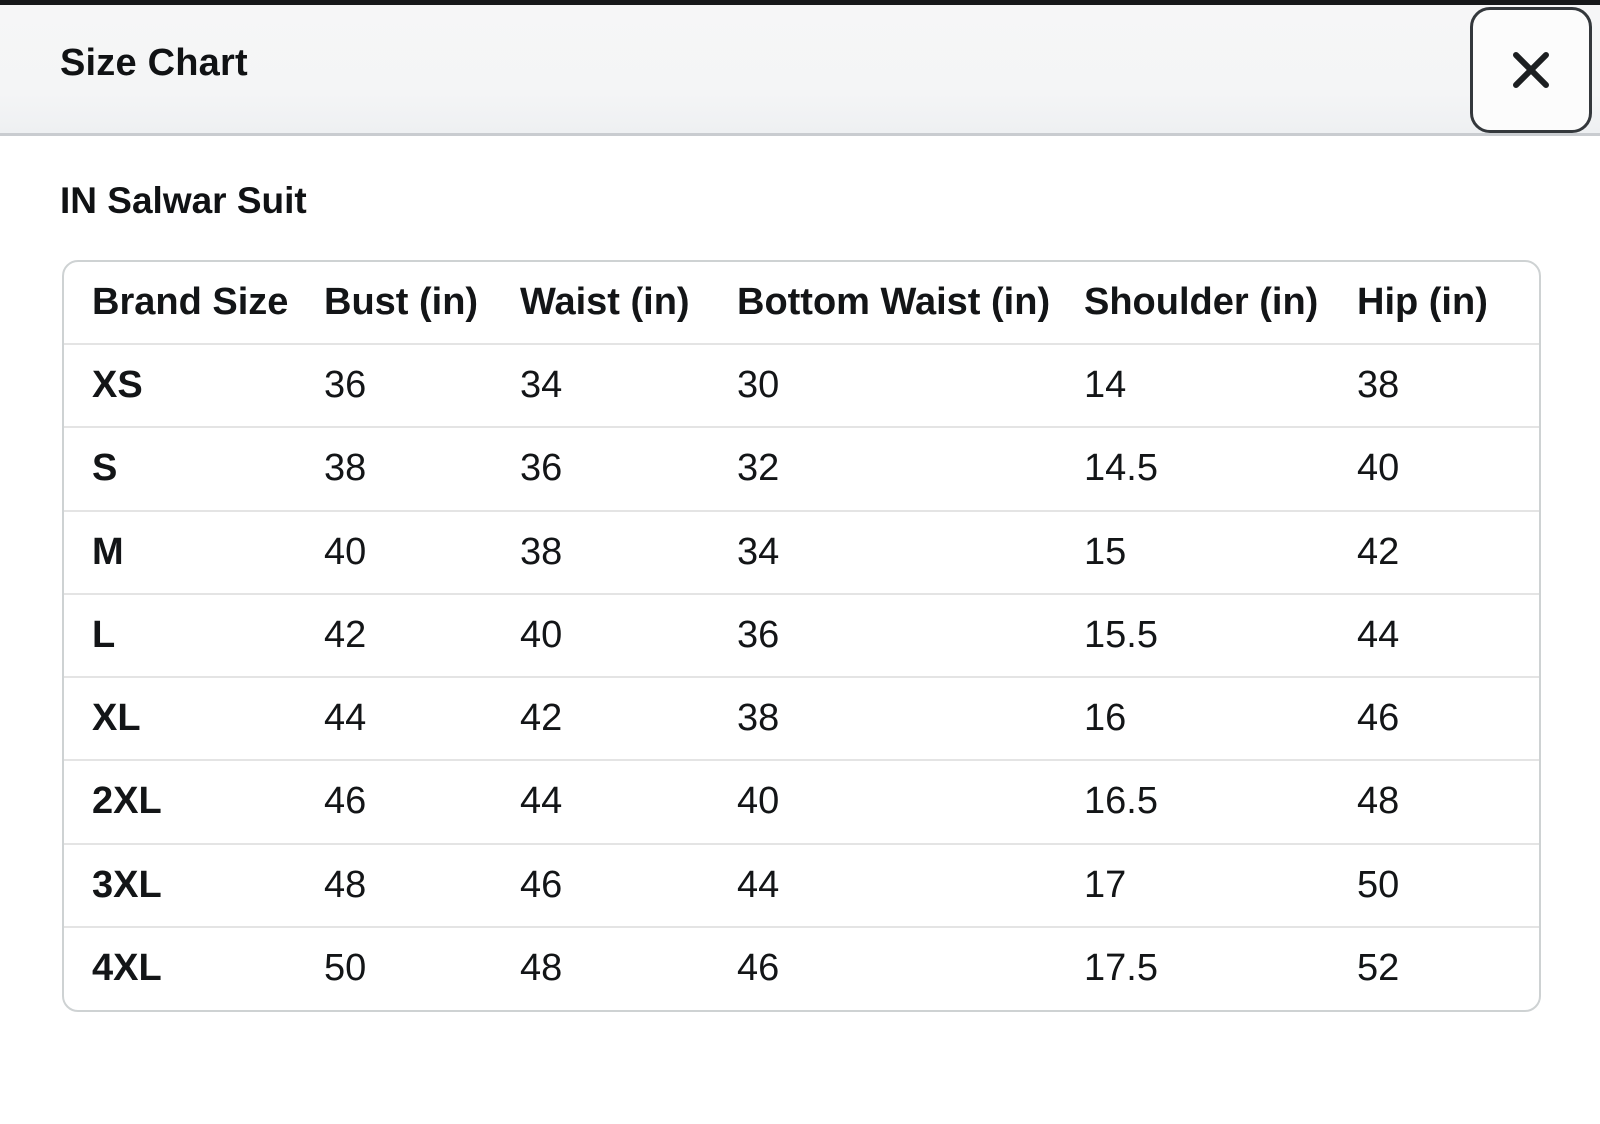 The image size is (1600, 1124). Describe the element at coordinates (345, 718) in the screenshot. I see `cell-bust: 44` at that location.